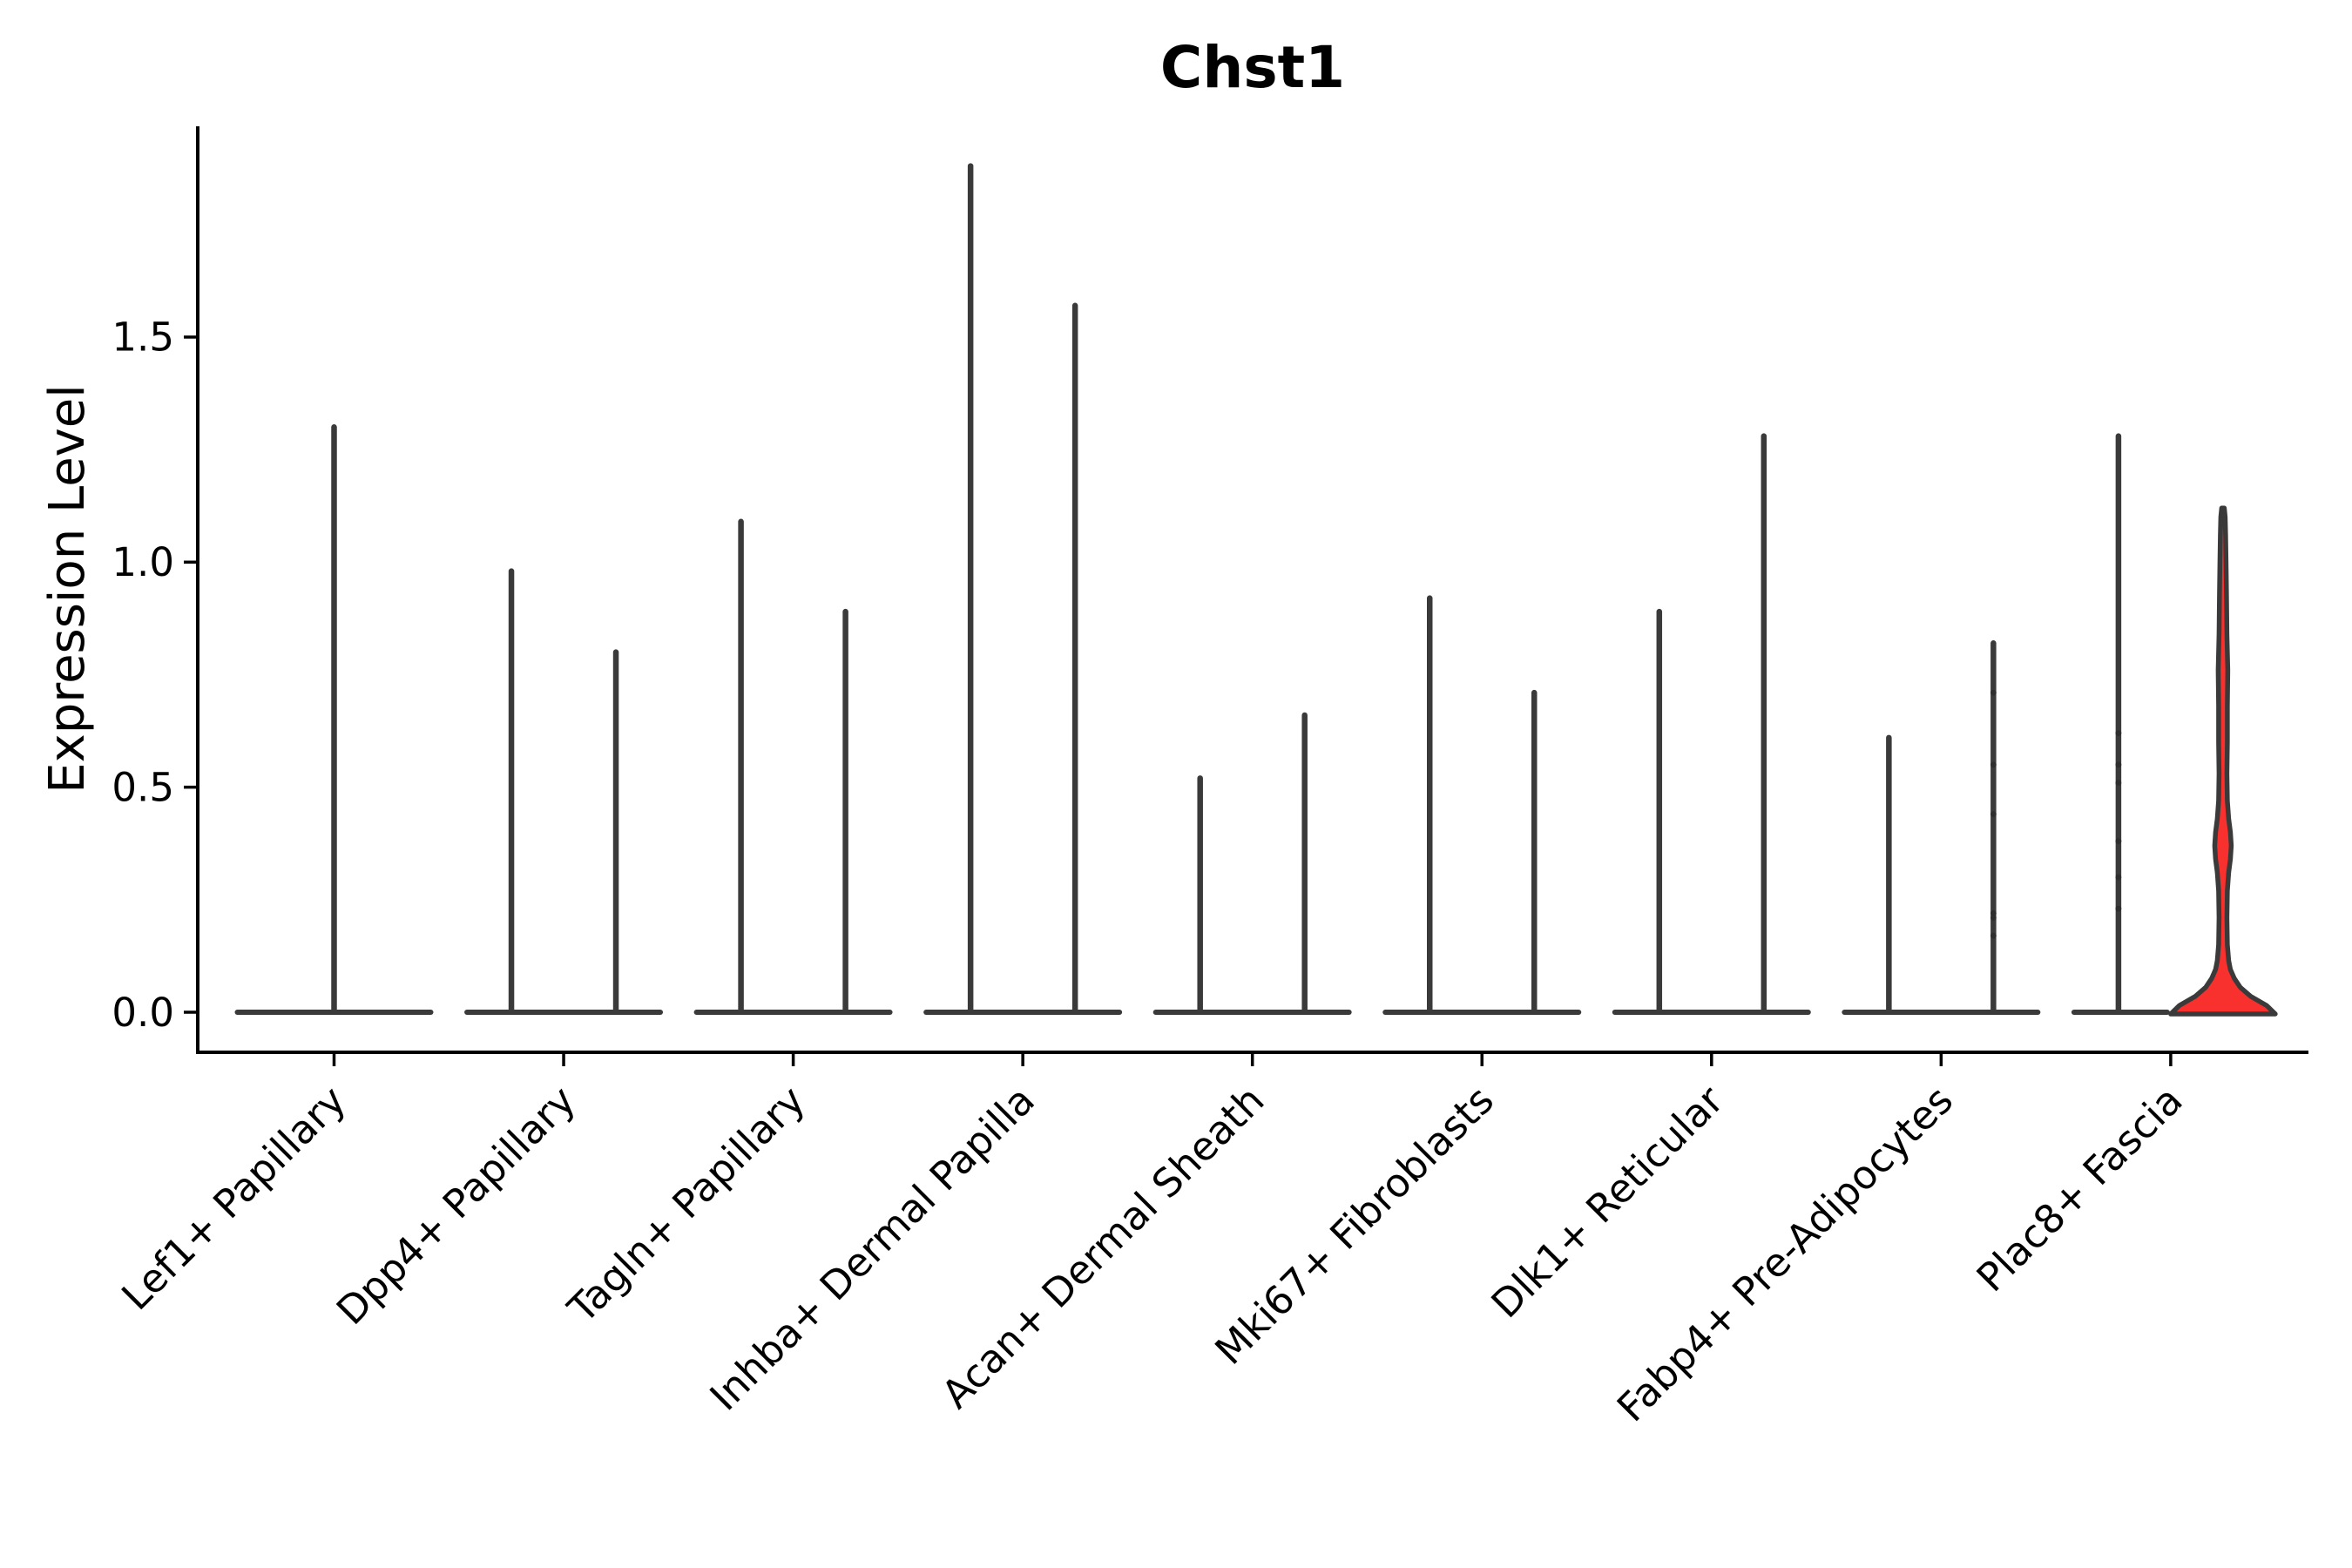  What do you see at coordinates (67, 589) in the screenshot?
I see `y-axis-label: Expression Level` at bounding box center [67, 589].